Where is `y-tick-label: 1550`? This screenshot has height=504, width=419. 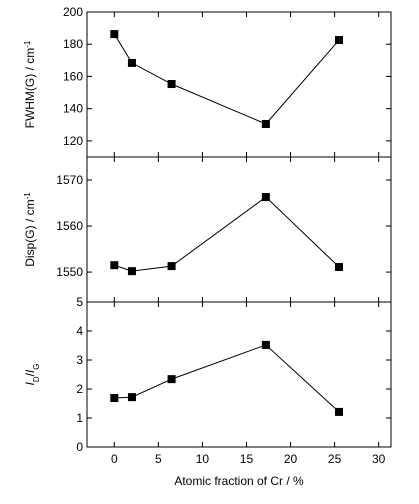 y-tick-label: 1550 is located at coordinates (69, 272).